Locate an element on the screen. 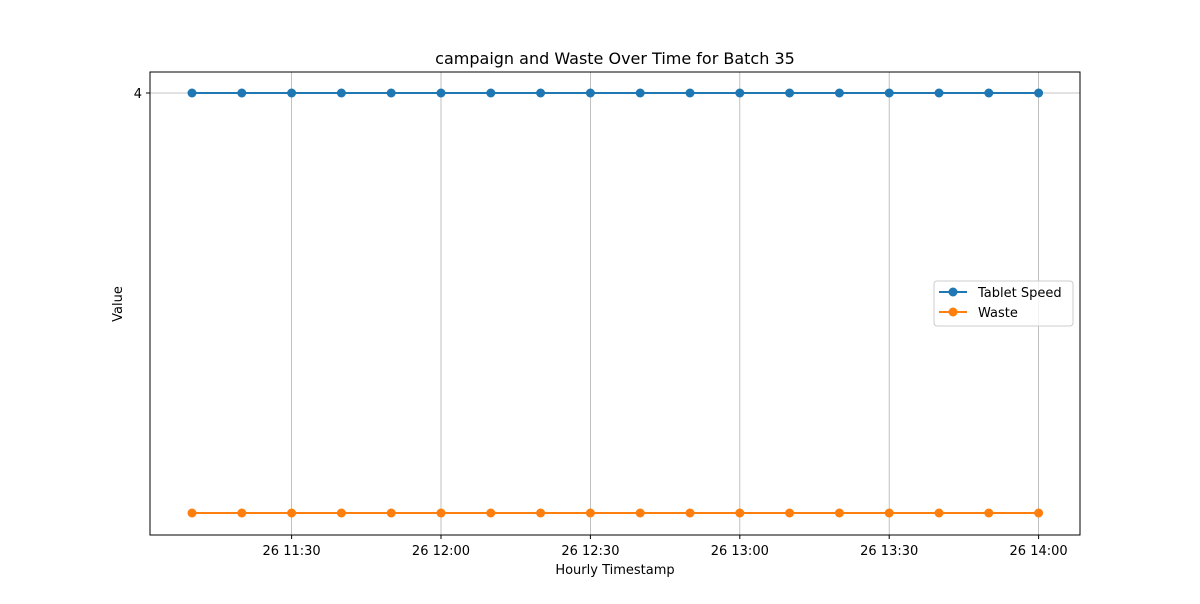 This screenshot has width=1200, height=604. legend-box is located at coordinates (1003, 303).